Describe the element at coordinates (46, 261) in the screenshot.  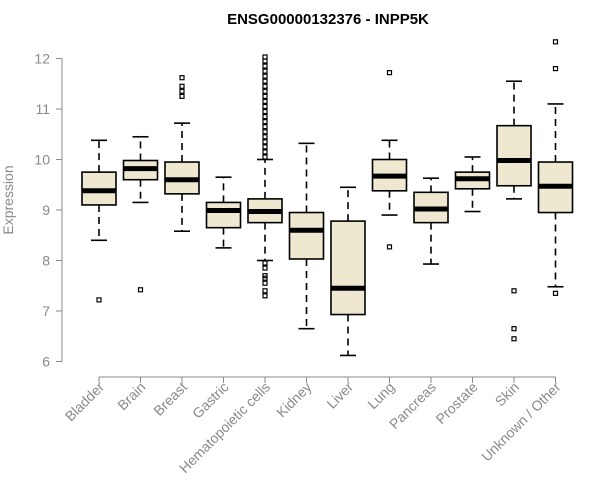
I see `y-tick-label: 8` at that location.